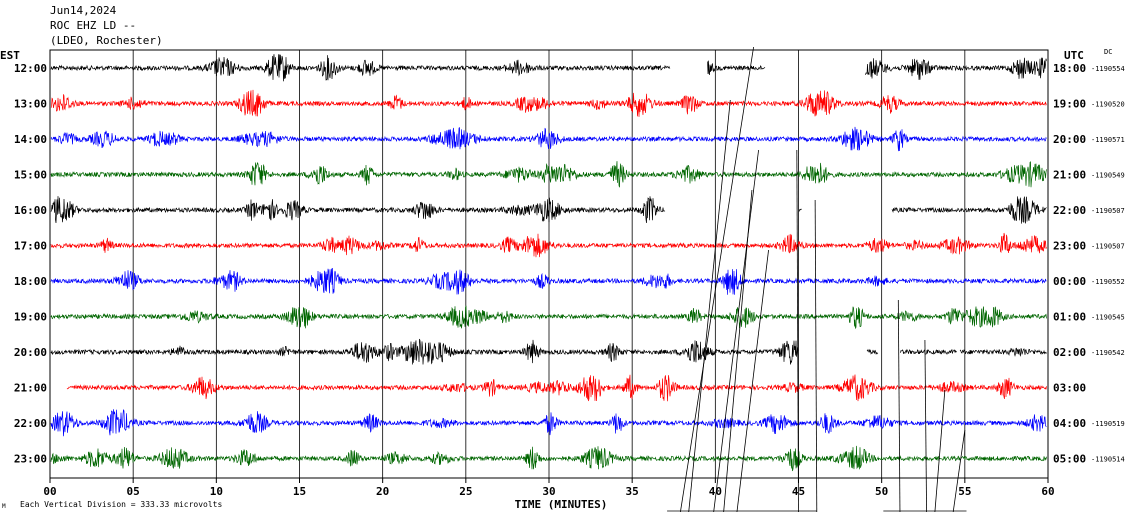 The image size is (1130, 519). What do you see at coordinates (548, 281) in the screenshot?
I see `trace-hour-18:00` at bounding box center [548, 281].